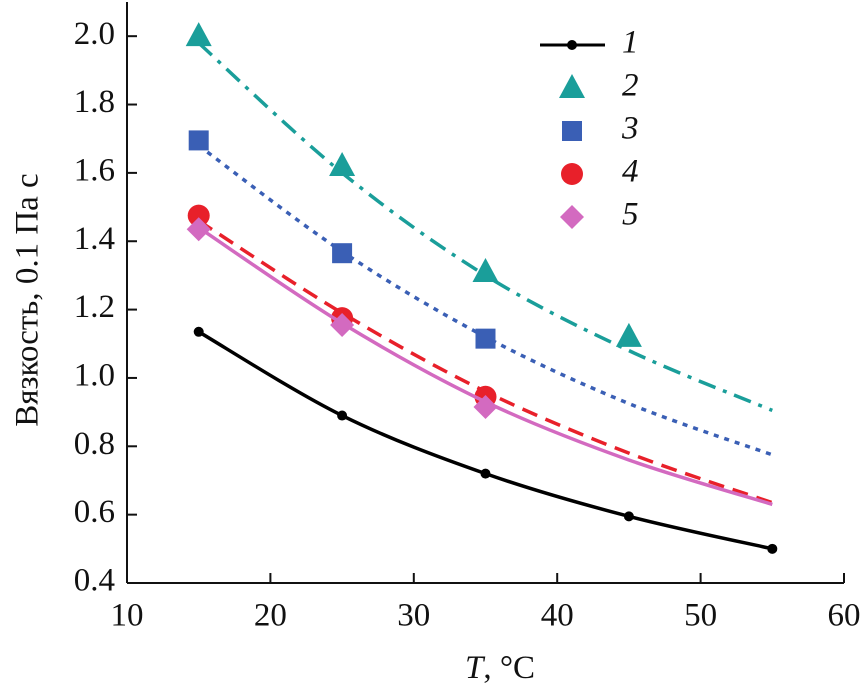  What do you see at coordinates (630, 215) in the screenshot?
I see `legend-label: 5` at bounding box center [630, 215].